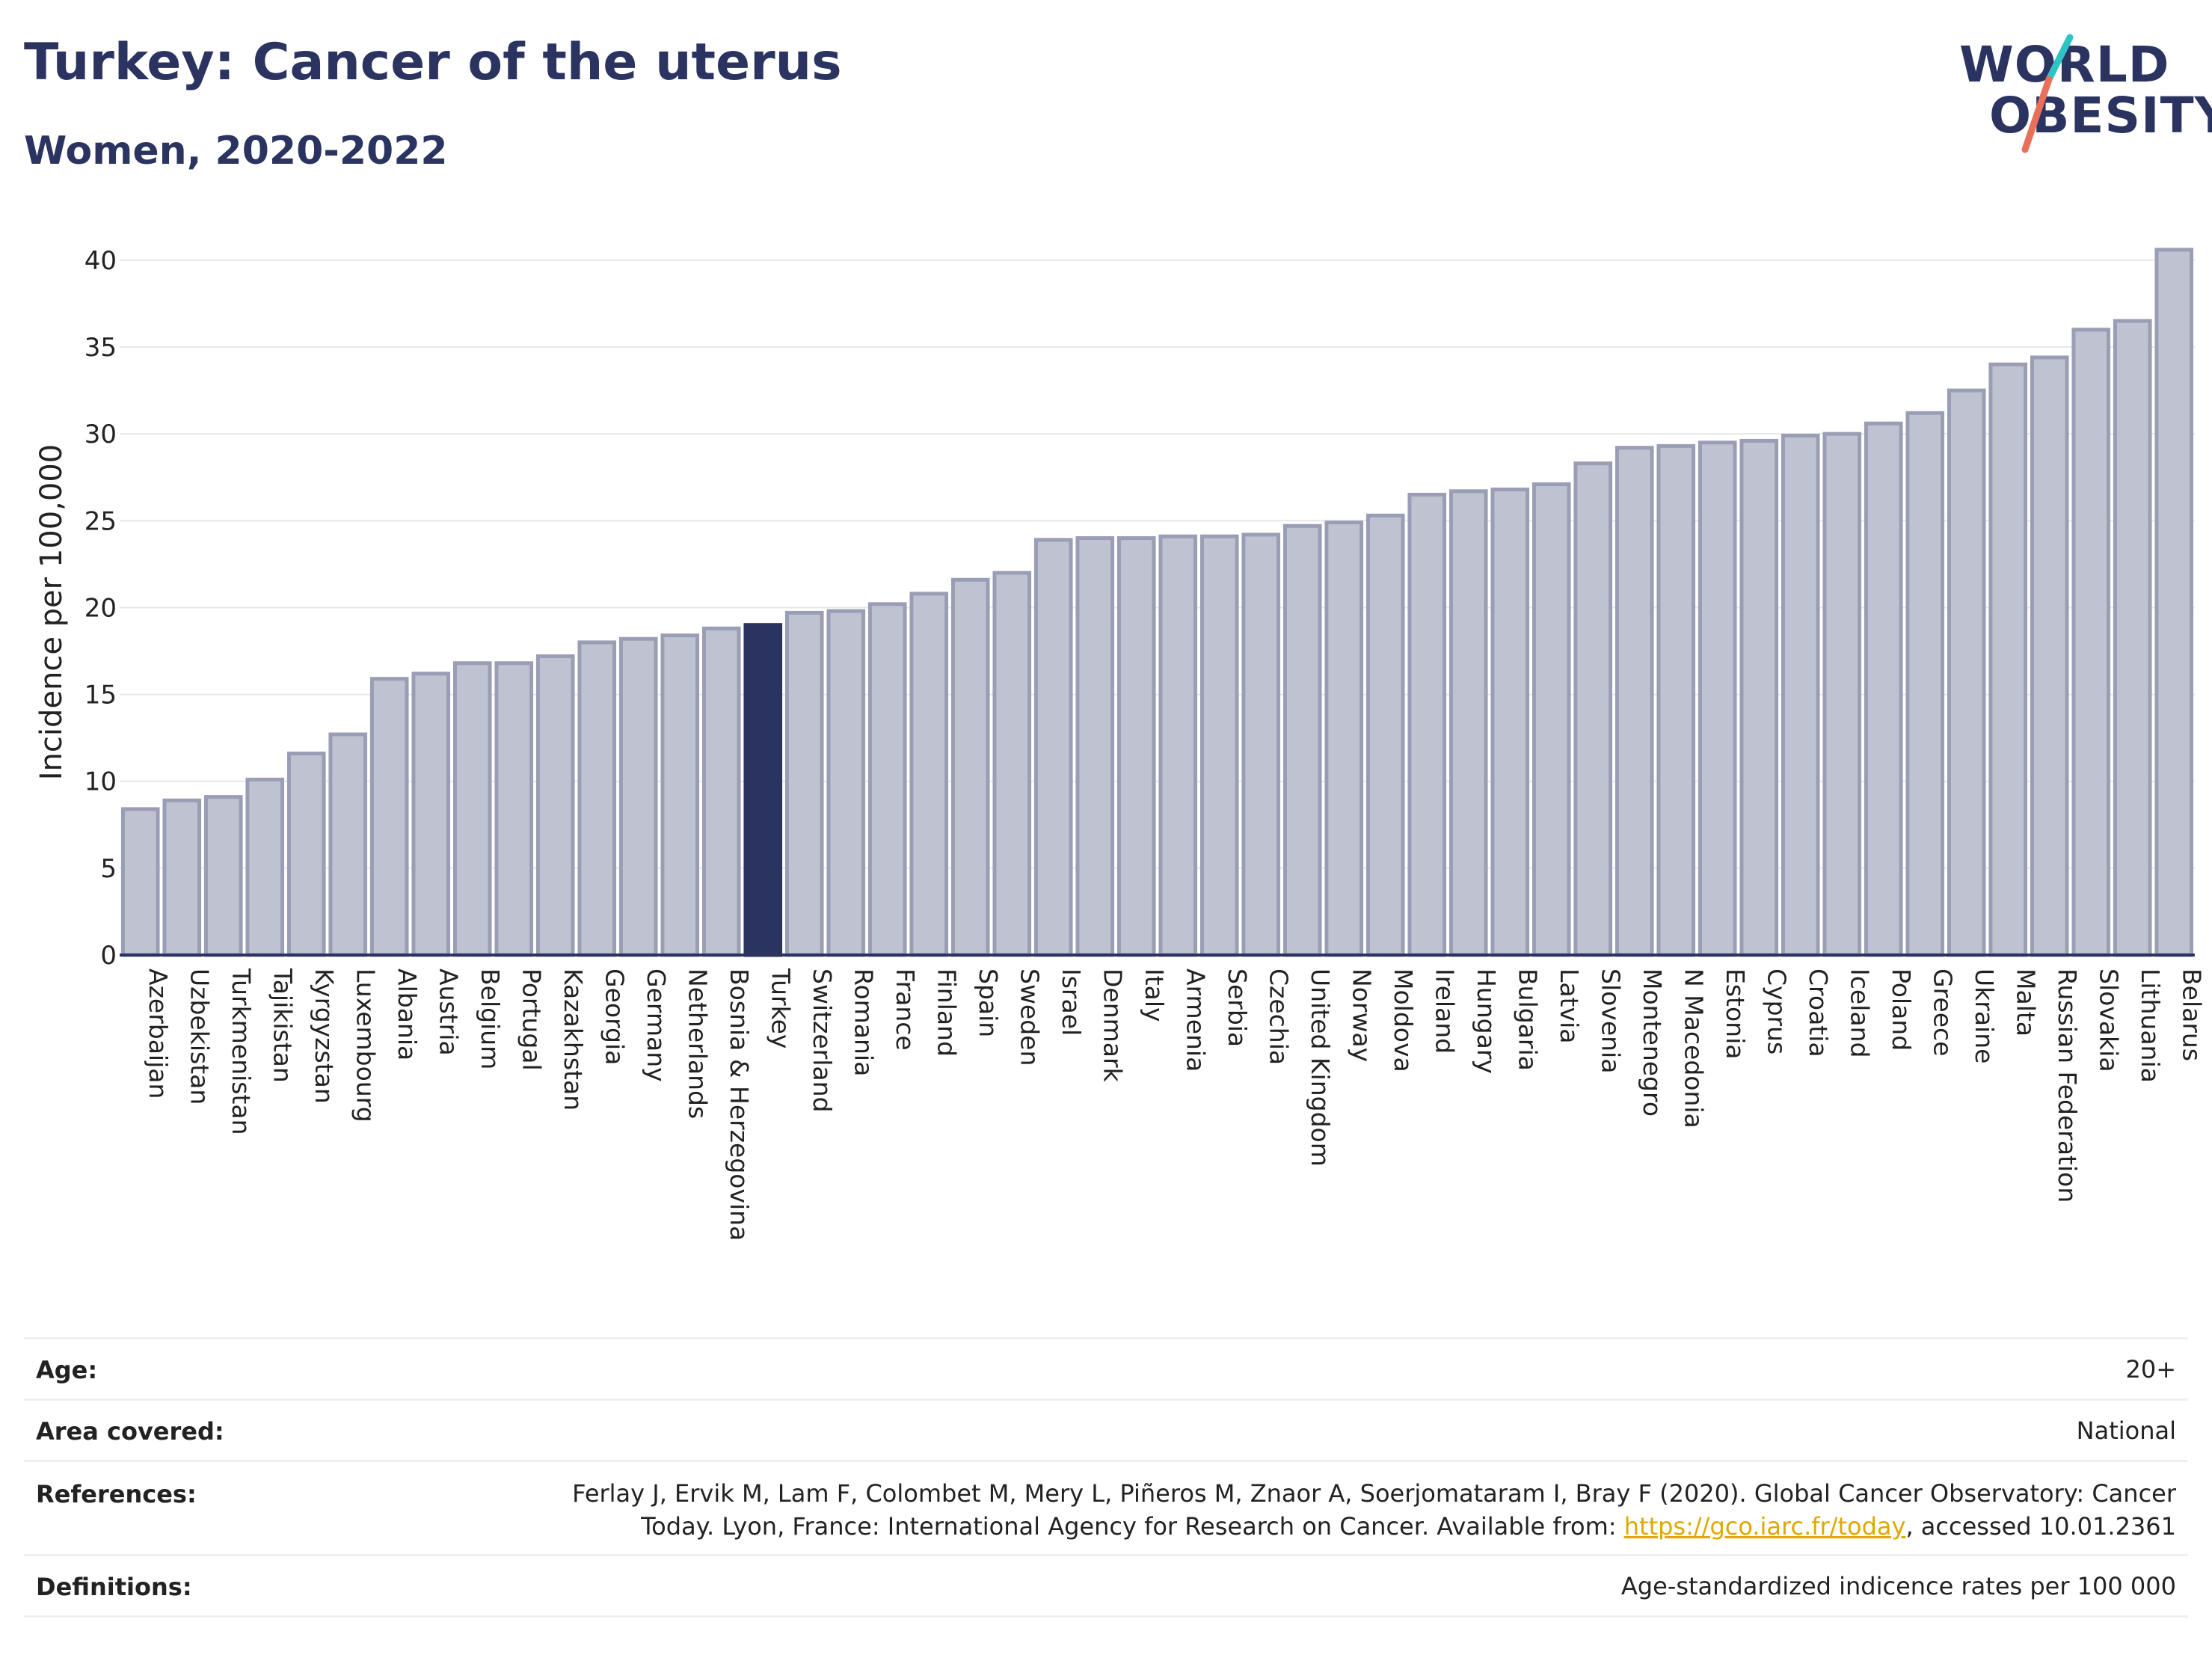 The height and width of the screenshot is (1655, 2212). What do you see at coordinates (1486, 1021) in the screenshot?
I see `x-tick-label: Hungary` at bounding box center [1486, 1021].